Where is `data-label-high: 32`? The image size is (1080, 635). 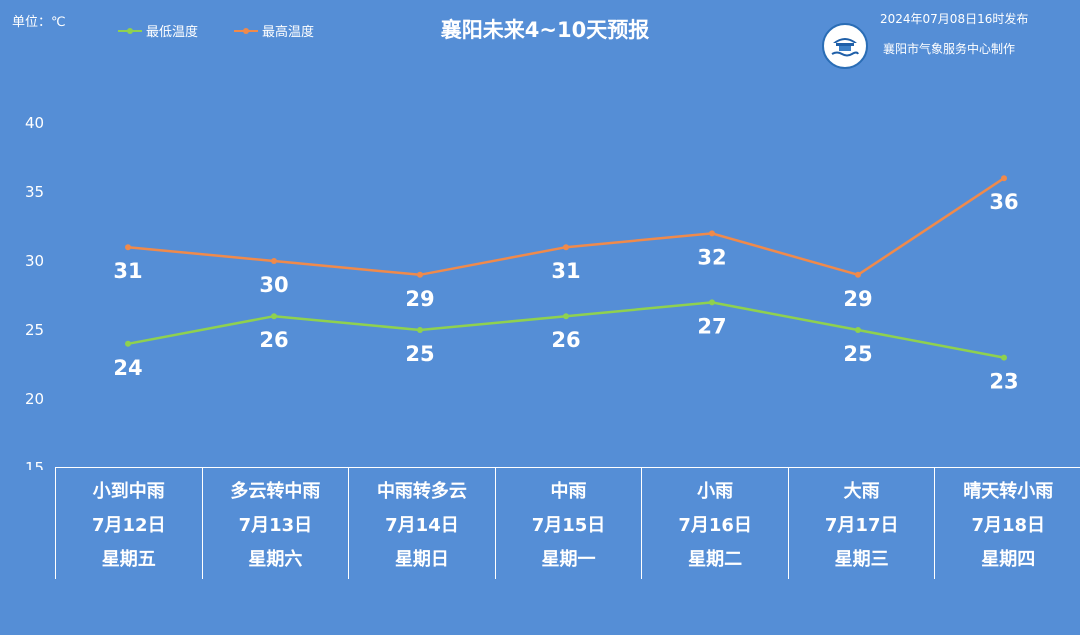 data-label-high: 32 is located at coordinates (711, 257).